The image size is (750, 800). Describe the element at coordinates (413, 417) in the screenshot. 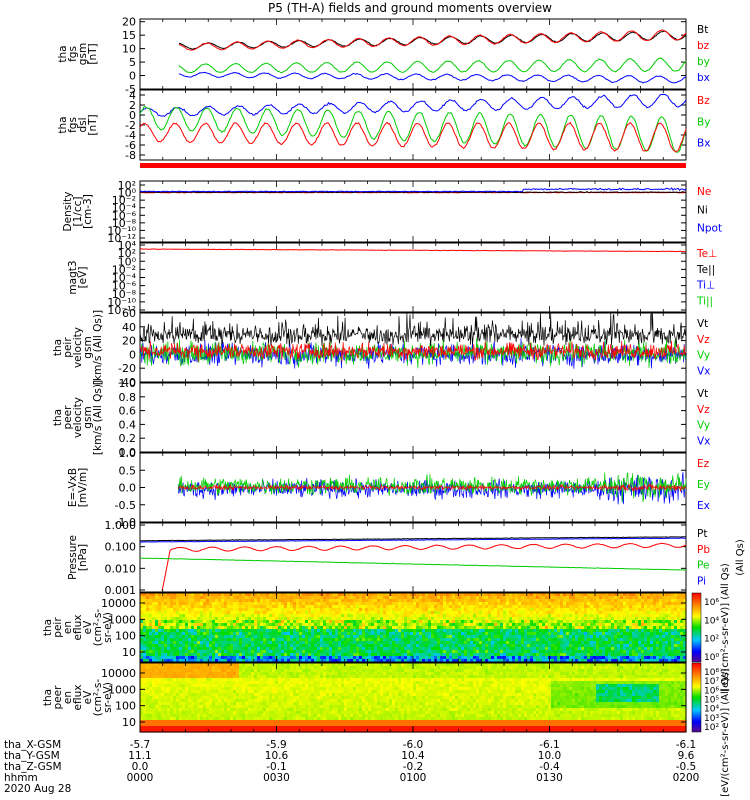

I see `panel-frame` at that location.